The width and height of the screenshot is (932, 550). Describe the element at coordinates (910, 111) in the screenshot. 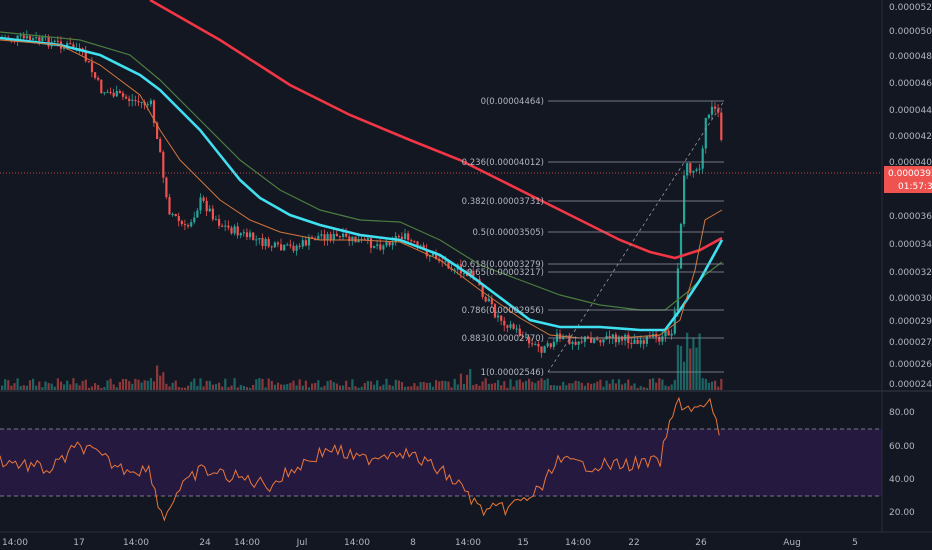

I see `price-tick: 0.00004400` at that location.